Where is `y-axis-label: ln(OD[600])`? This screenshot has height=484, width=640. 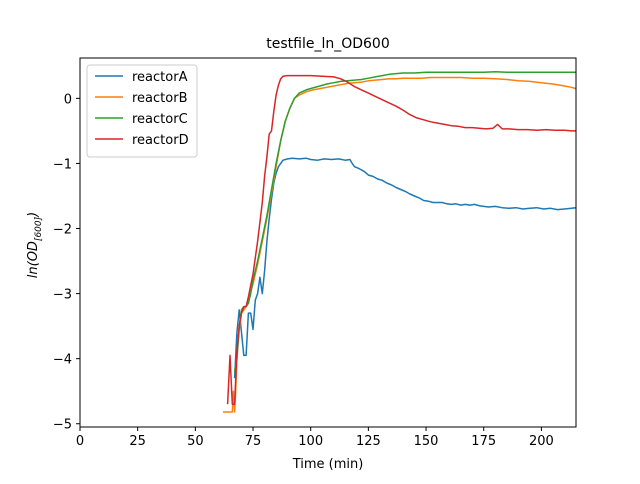 y-axis-label: ln(OD[600]) is located at coordinates (35, 245).